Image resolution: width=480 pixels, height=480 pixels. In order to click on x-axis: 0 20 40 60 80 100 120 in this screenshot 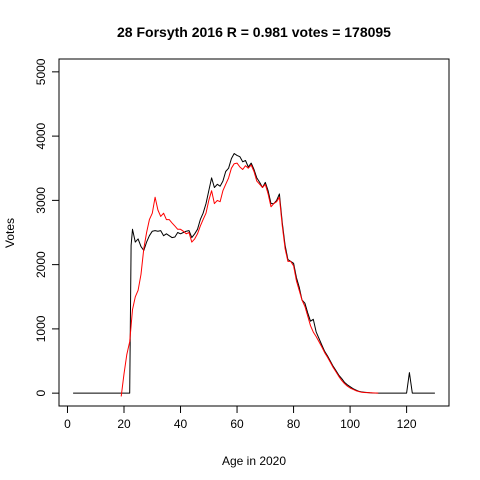, I will do `click(240, 418)`.